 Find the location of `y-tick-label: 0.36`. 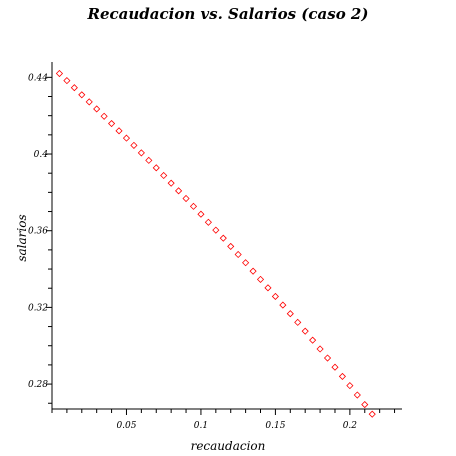

y-tick-label: 0.36 is located at coordinates (38, 232).